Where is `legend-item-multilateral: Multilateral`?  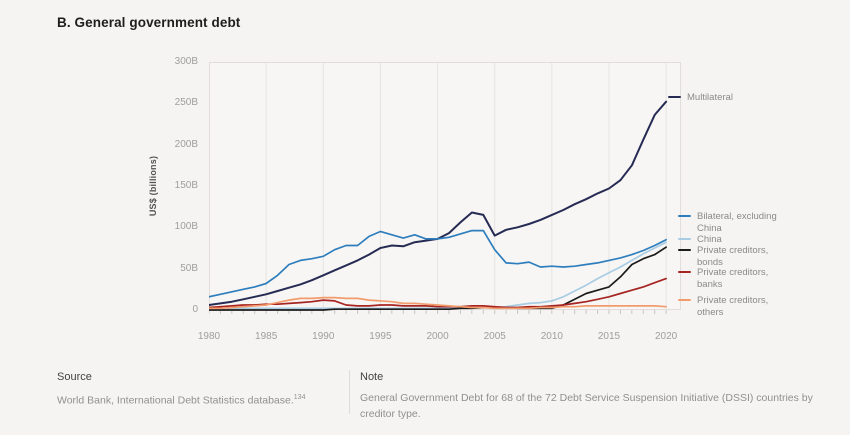 legend-item-multilateral: Multilateral is located at coordinates (700, 98).